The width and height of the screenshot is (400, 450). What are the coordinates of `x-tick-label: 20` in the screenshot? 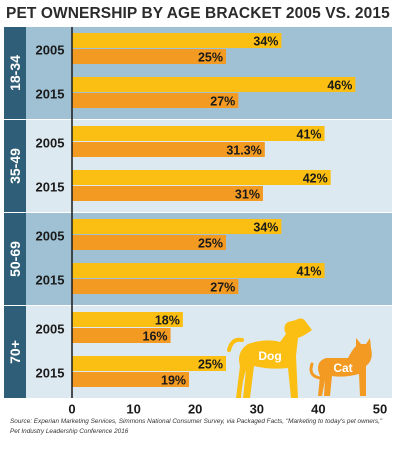 It's located at (195, 409).